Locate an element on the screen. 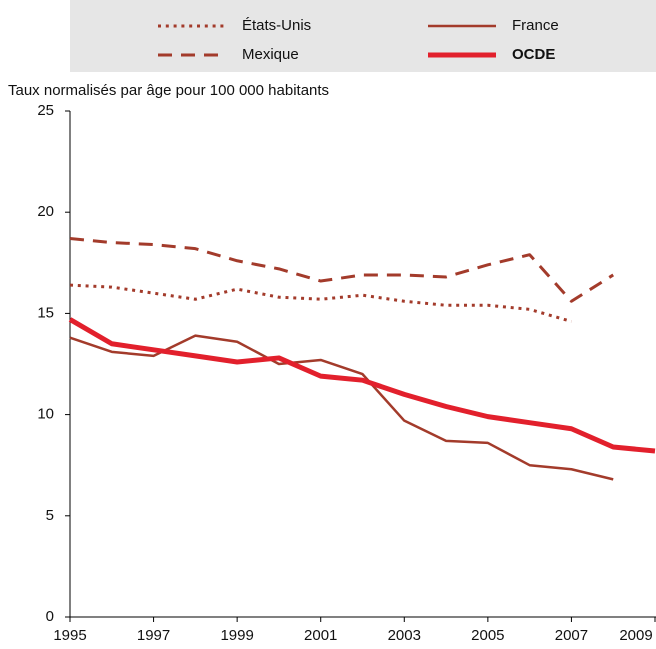  x-tick-label: 2007 is located at coordinates (571, 635).